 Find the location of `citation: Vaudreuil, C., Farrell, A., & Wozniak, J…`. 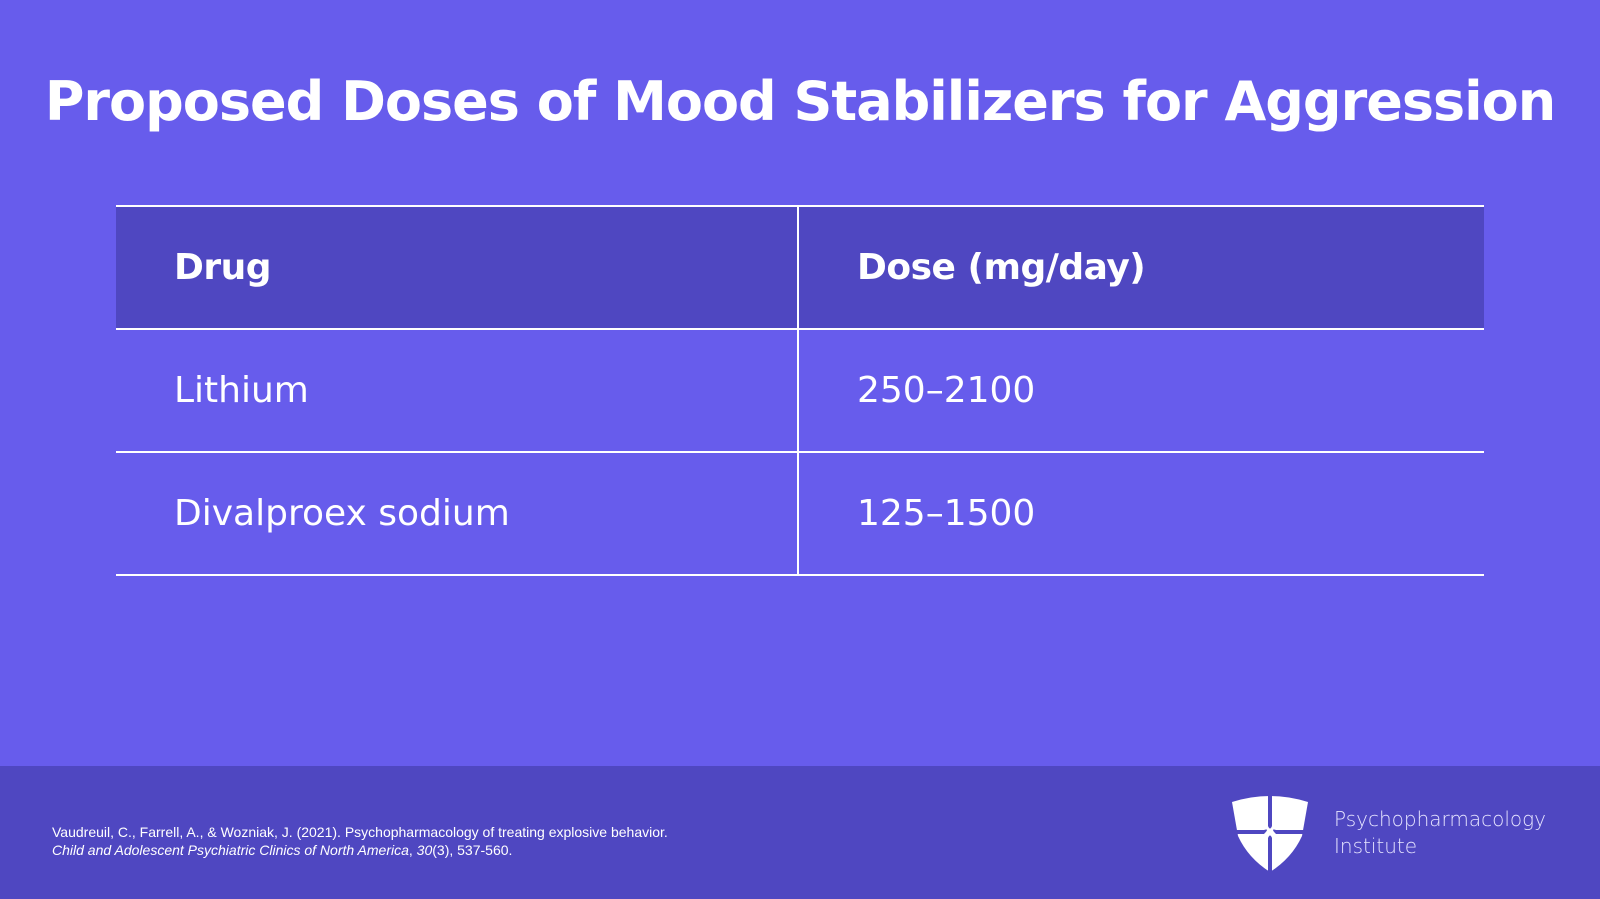

citation: Vaudreuil, C., Farrell, A., & Wozniak, J… is located at coordinates (360, 841).